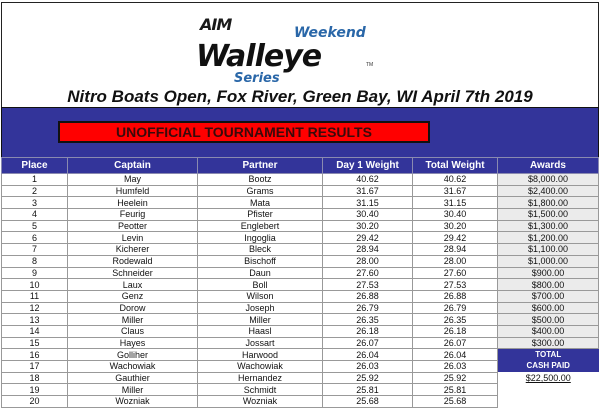  What do you see at coordinates (34, 331) in the screenshot?
I see `cell-place: 14` at bounding box center [34, 331].